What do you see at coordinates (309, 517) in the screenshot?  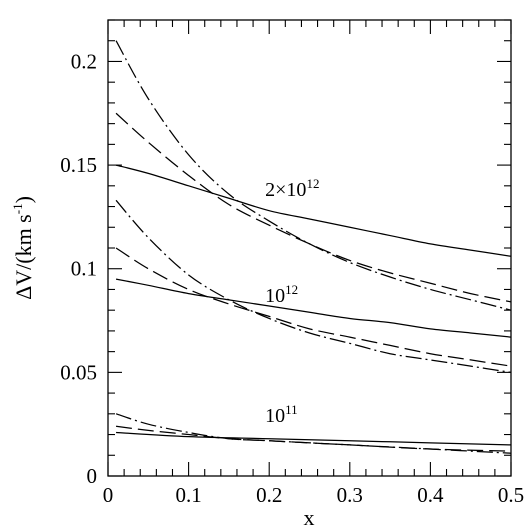 I see `x-axis-title: x` at bounding box center [309, 517].